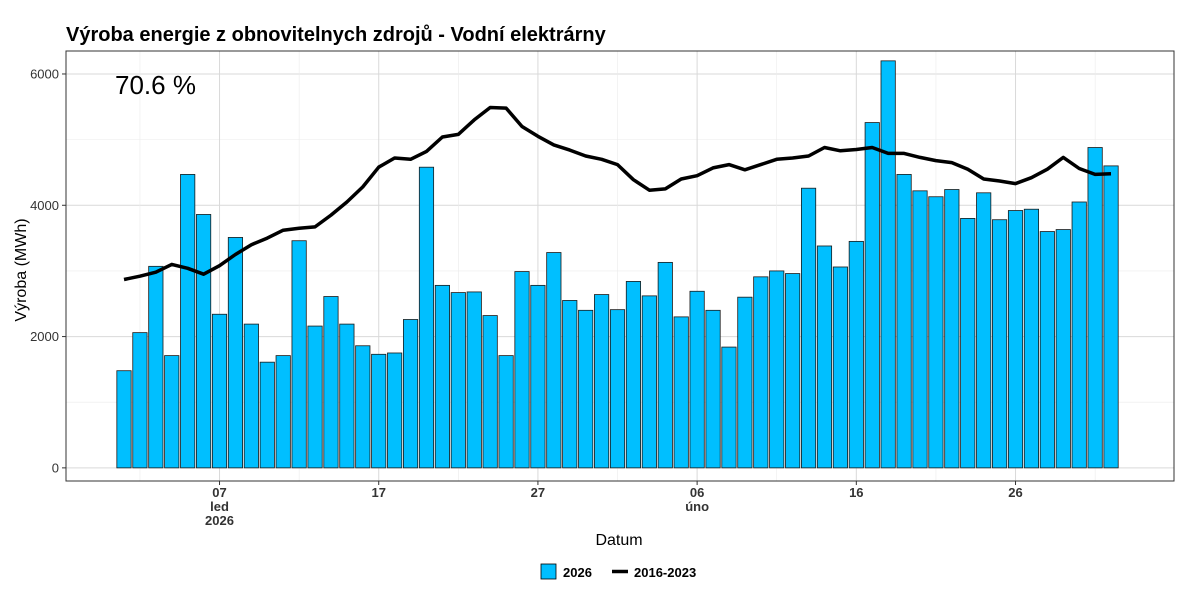  Describe the element at coordinates (618, 571) in the screenshot. I see `legend: 2026 2016-2023` at that location.